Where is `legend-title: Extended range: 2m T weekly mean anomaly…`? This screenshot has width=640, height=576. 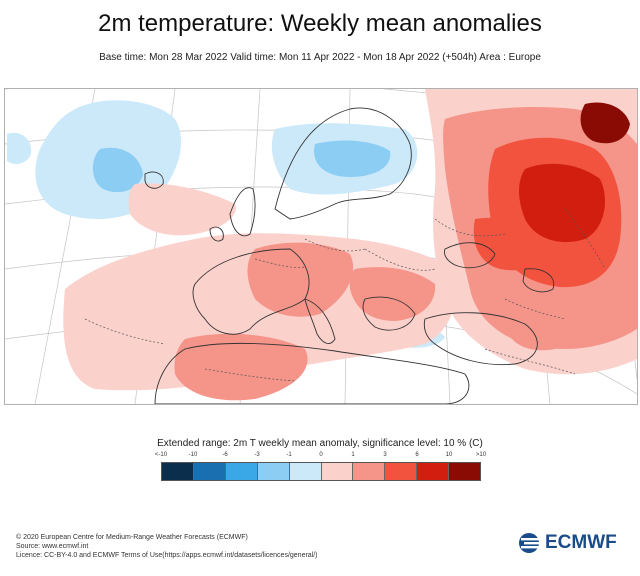
legend-title: Extended range: 2m T weekly mean anomaly… is located at coordinates (320, 443).